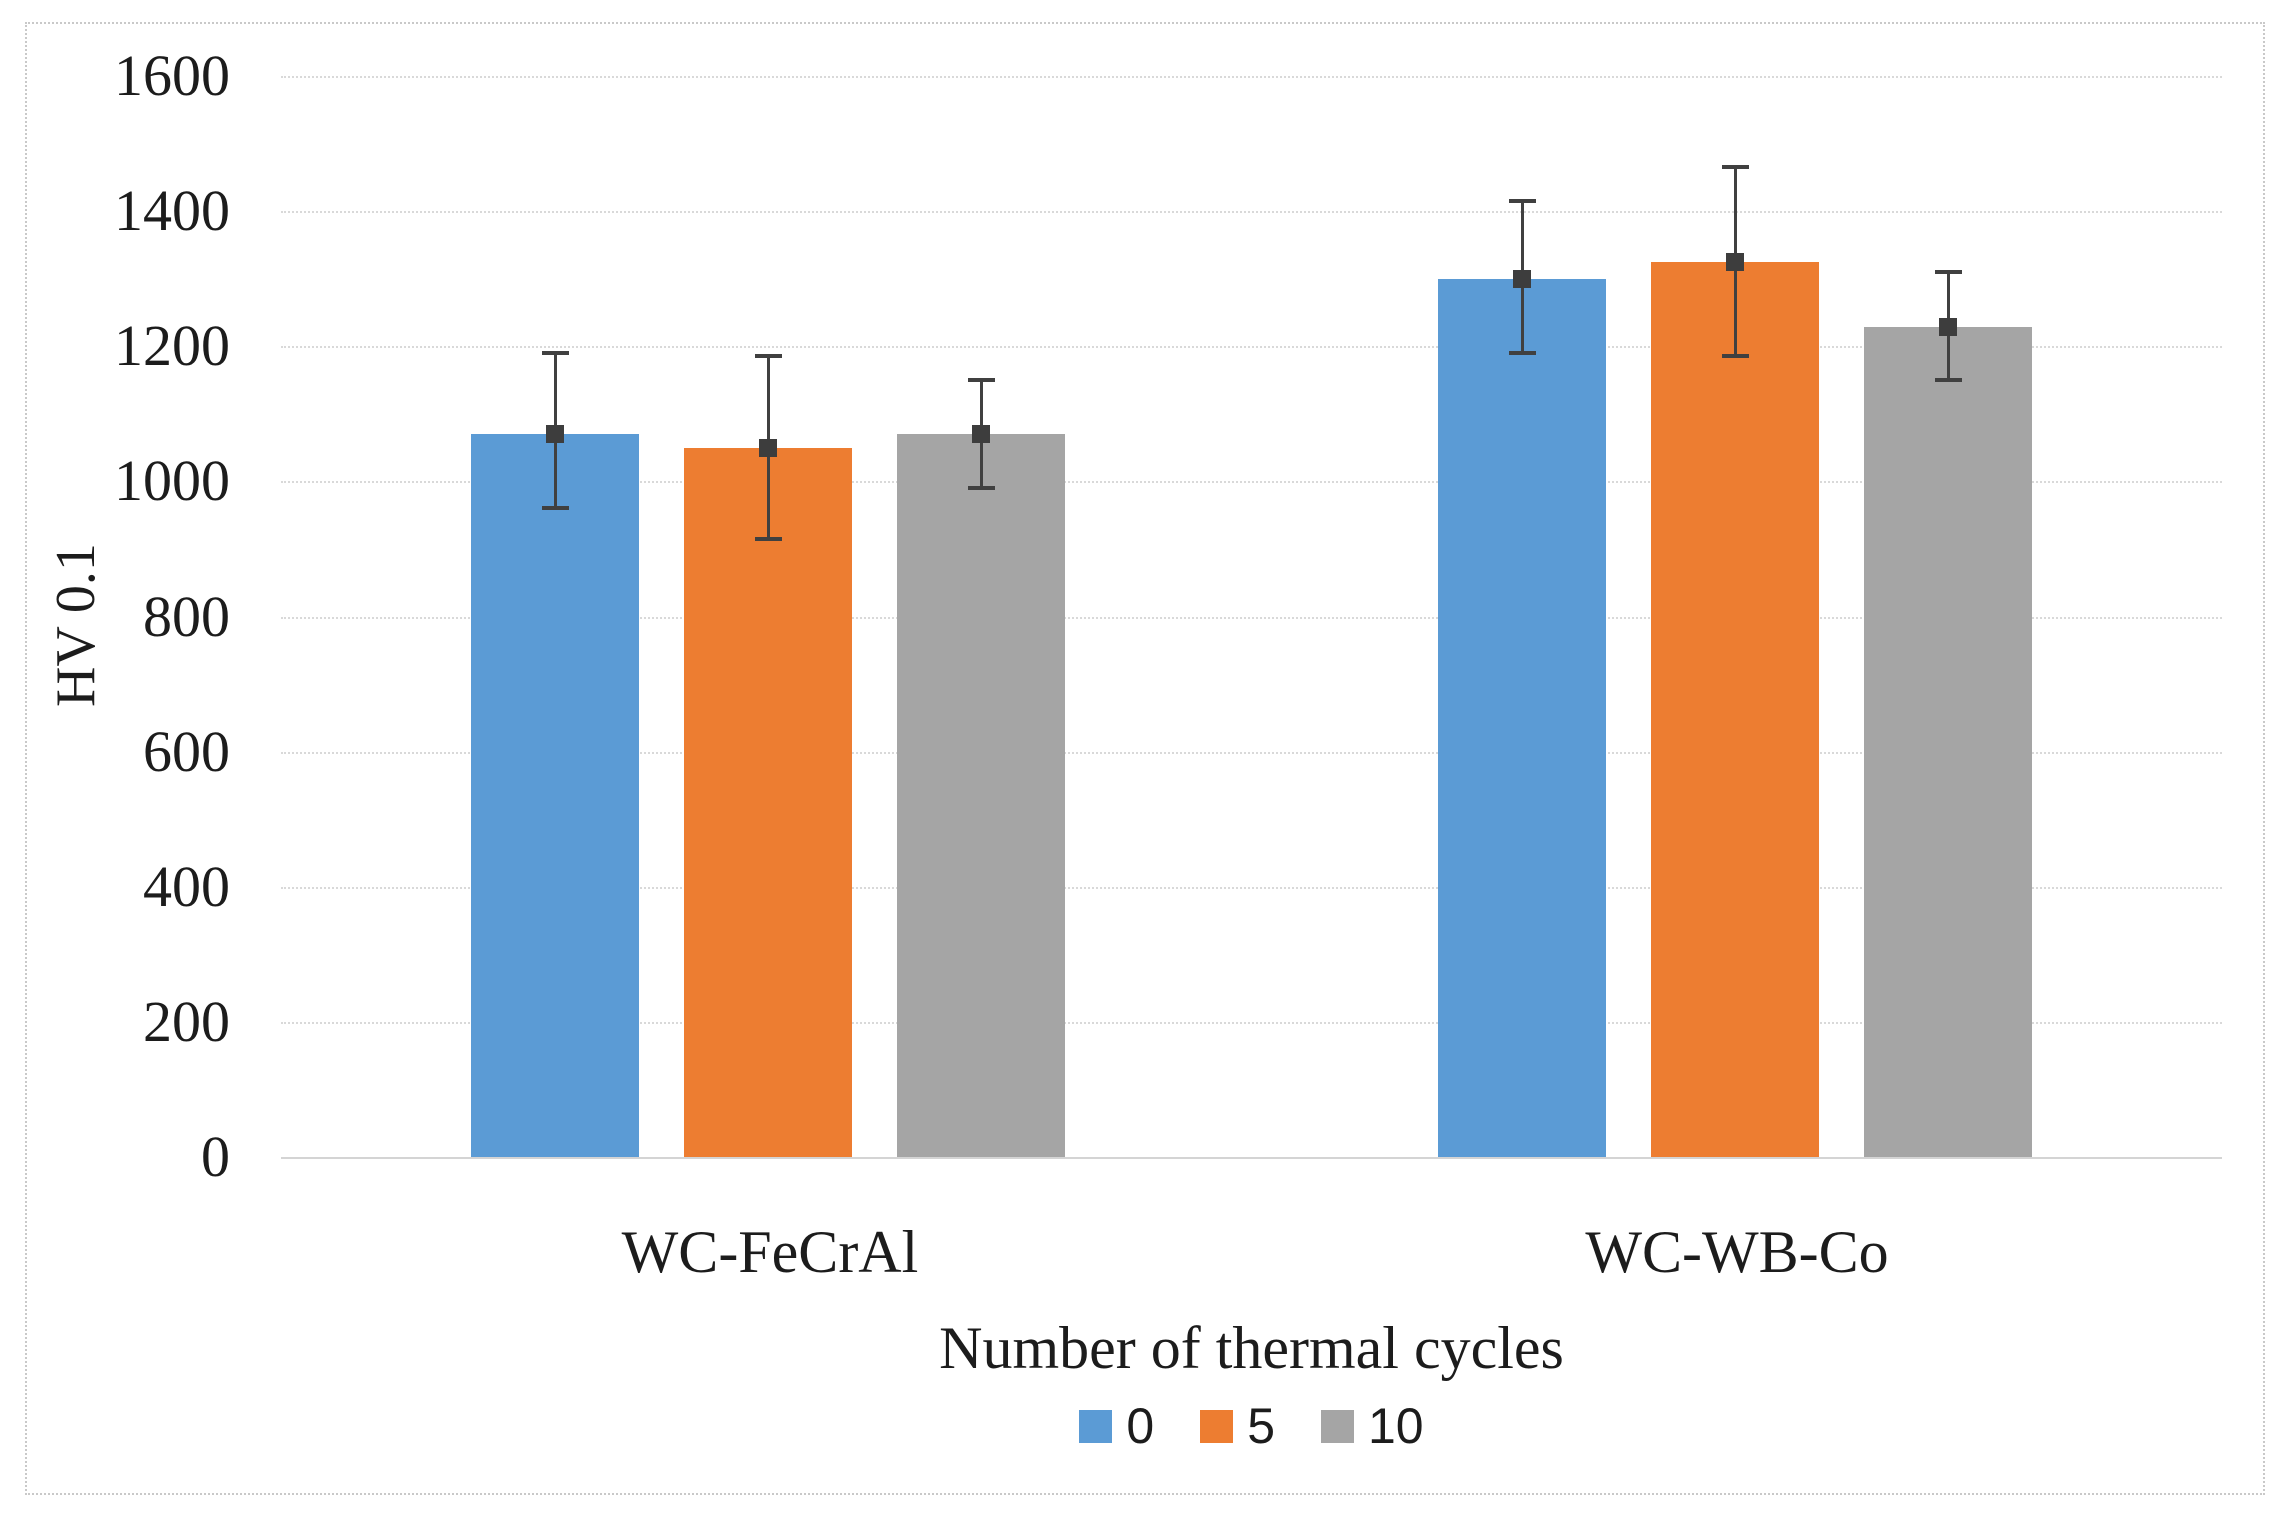  I want to click on y-tick-label: 200, so click(186, 1021).